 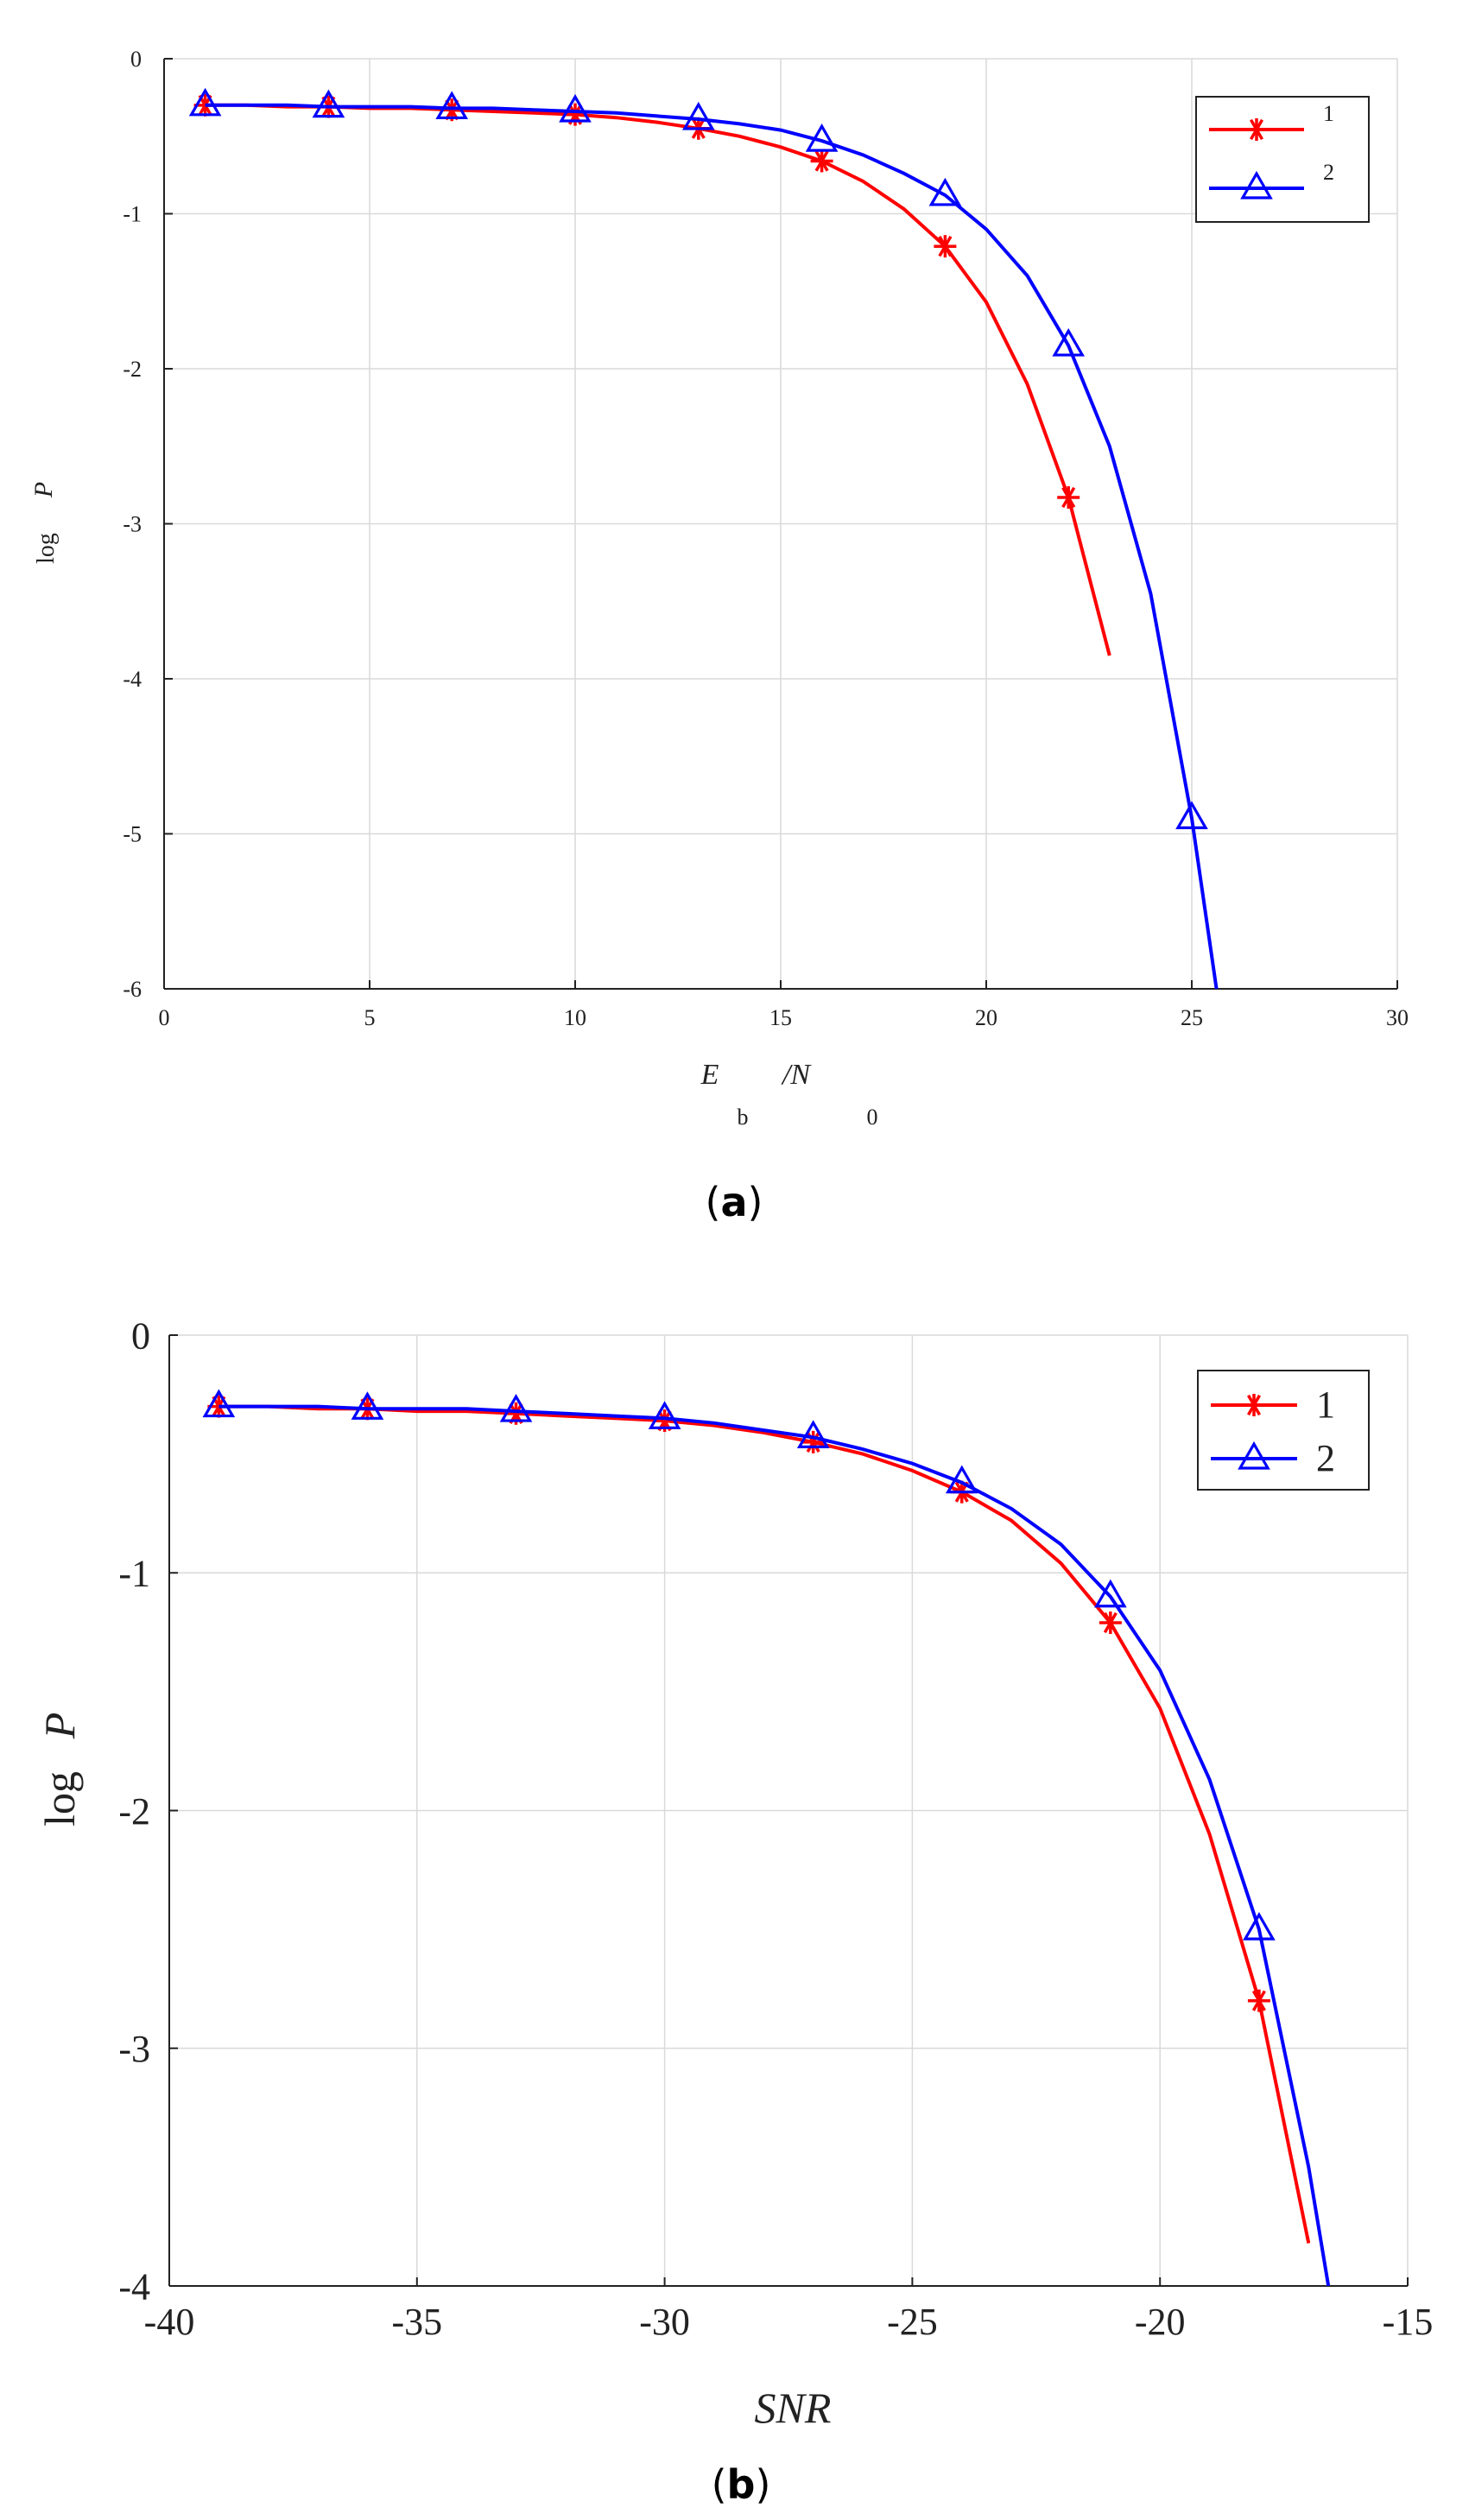 I want to click on chart-a-caption-letter: a, so click(x=733, y=1202).